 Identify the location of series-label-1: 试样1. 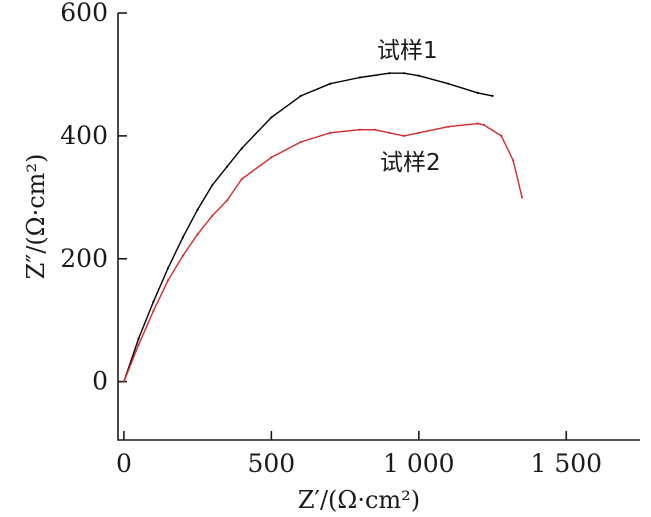
(407, 51).